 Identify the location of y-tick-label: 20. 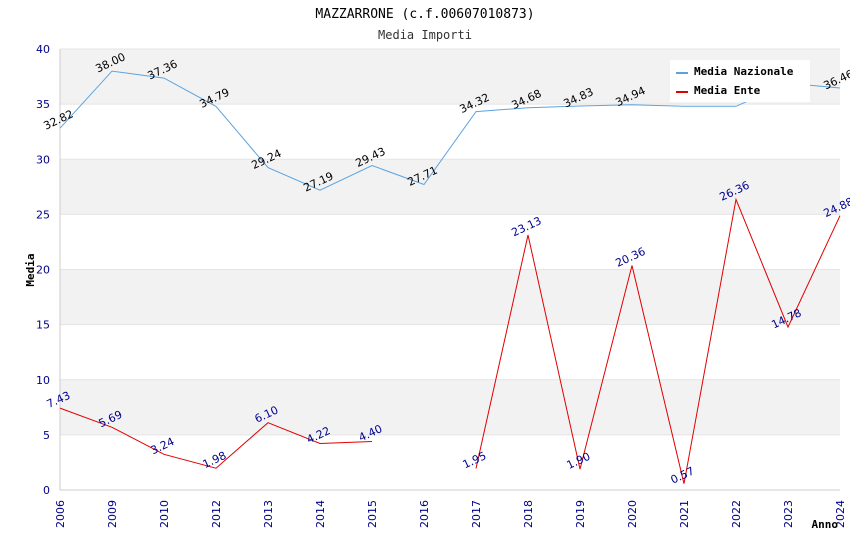
(43, 270).